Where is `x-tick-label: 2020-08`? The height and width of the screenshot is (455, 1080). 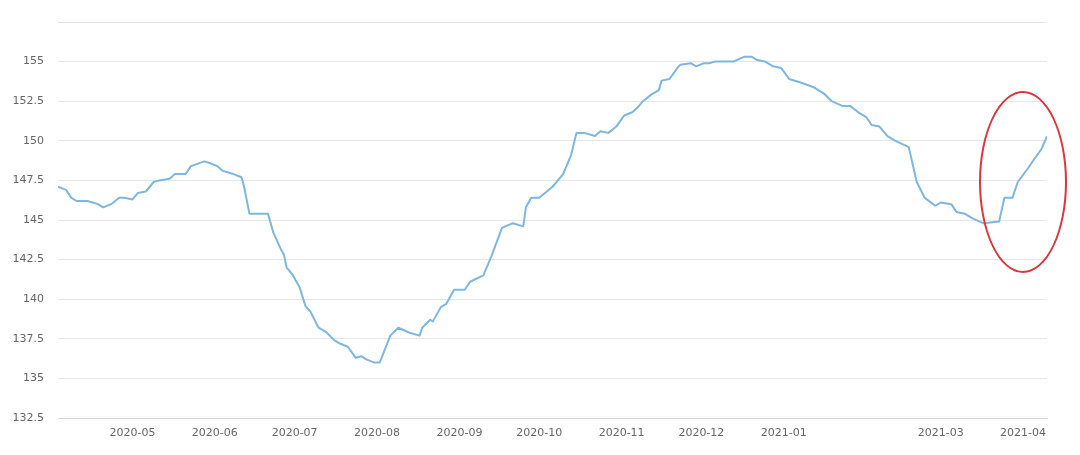 x-tick-label: 2020-08 is located at coordinates (377, 433).